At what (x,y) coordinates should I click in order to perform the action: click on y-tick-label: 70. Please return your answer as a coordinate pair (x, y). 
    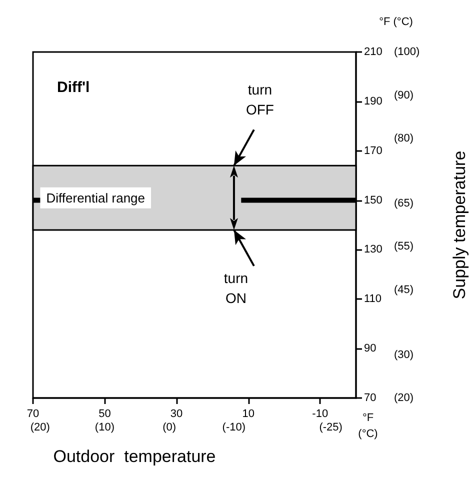
    Looking at the image, I should click on (370, 398).